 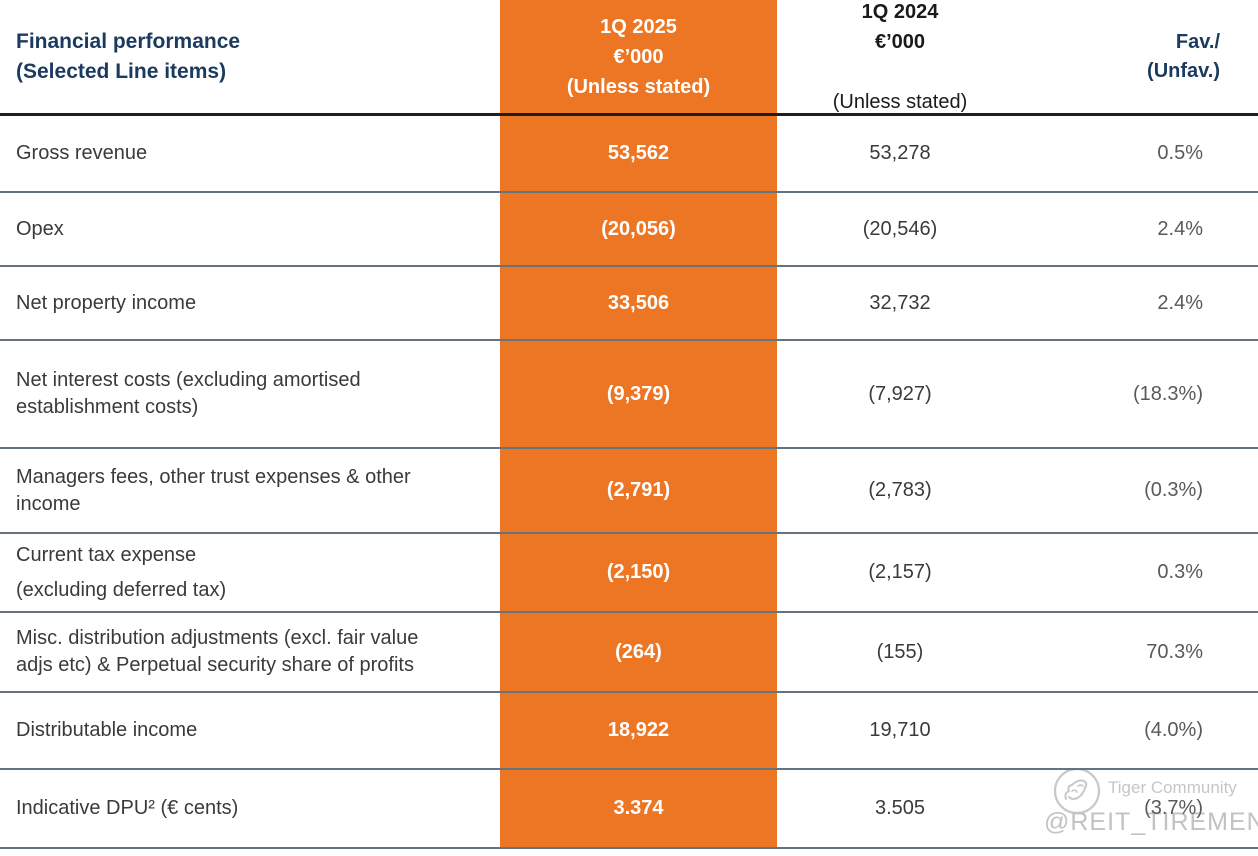 I want to click on header-cell-fav-unfav: Fav./ (Unfav.), so click(x=1140, y=56).